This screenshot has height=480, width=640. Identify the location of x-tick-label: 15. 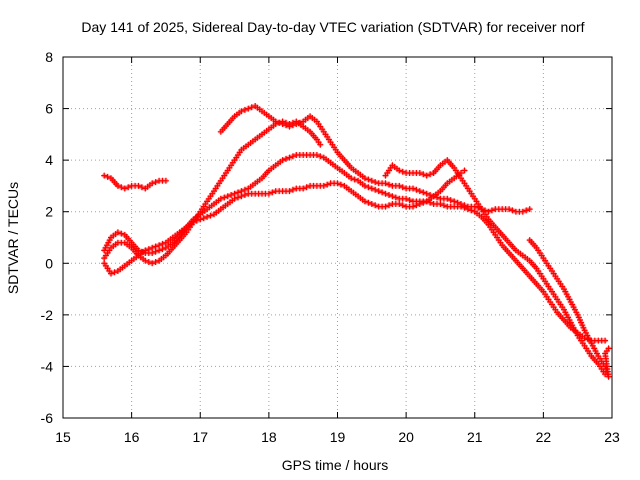
(63, 437).